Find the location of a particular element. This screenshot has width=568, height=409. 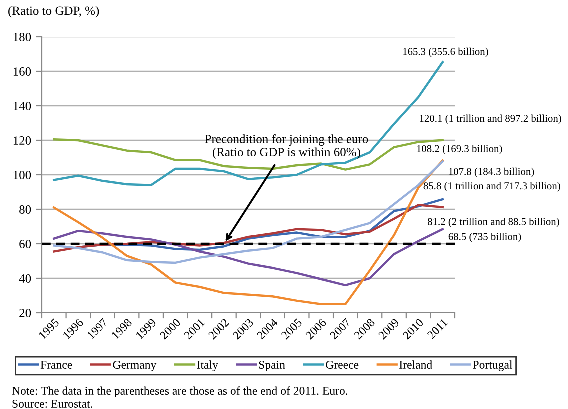

y-tick-label: 100 is located at coordinates (23, 175).